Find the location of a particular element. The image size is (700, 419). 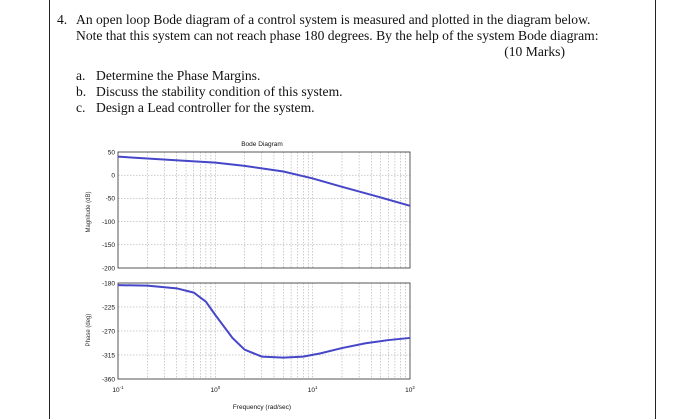

x-tick-label: 10¹ is located at coordinates (313, 389).